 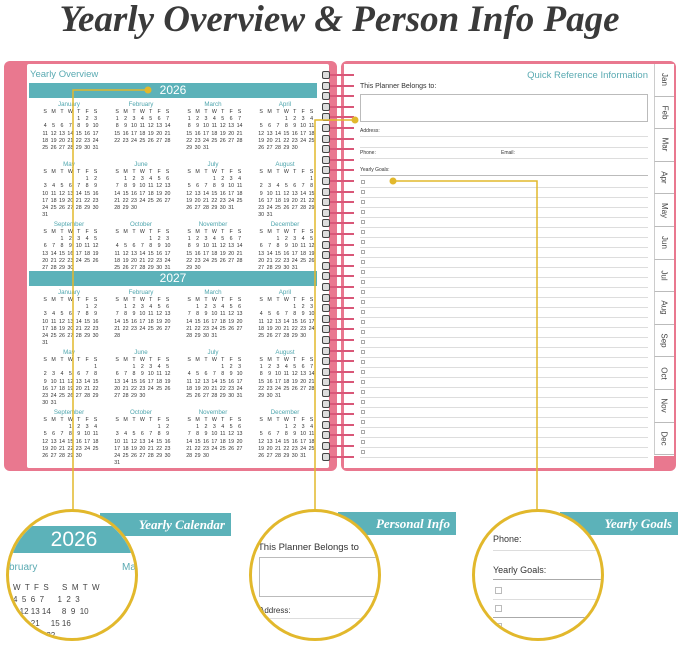 I want to click on tab-jun: Jun, so click(x=664, y=243).